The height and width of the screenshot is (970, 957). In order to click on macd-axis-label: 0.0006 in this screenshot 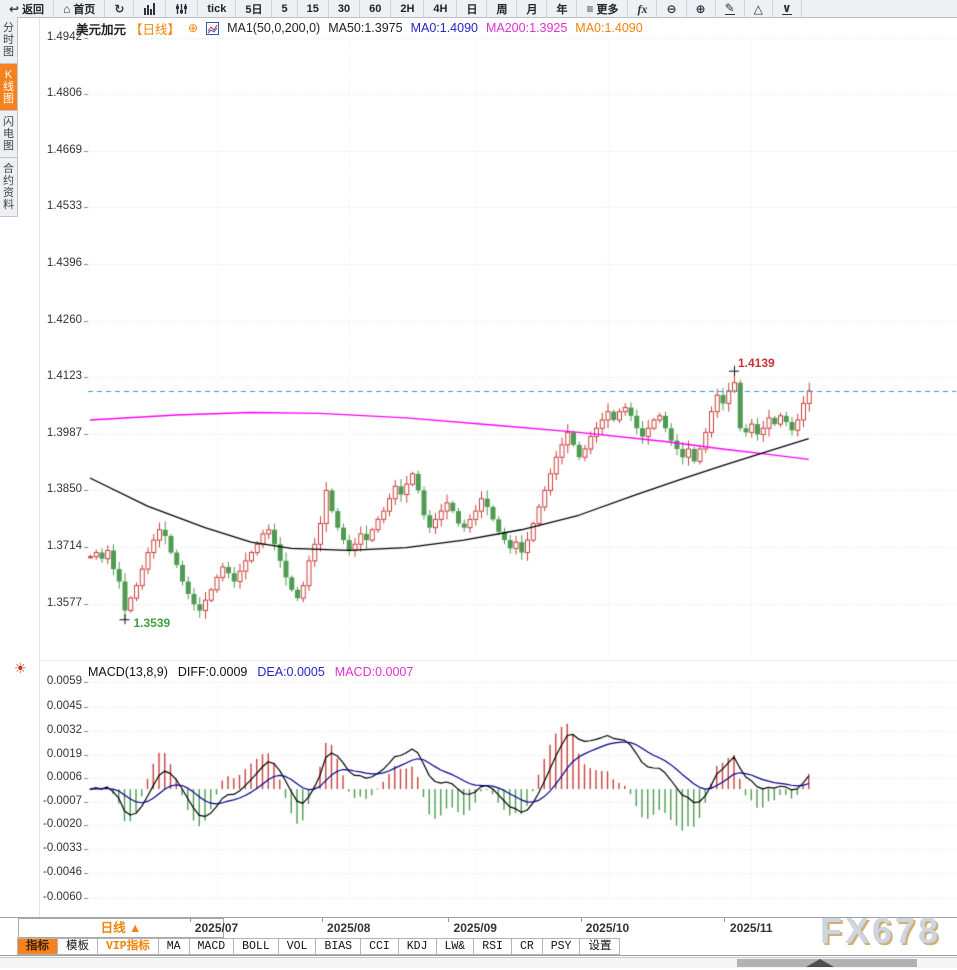, I will do `click(64, 777)`.